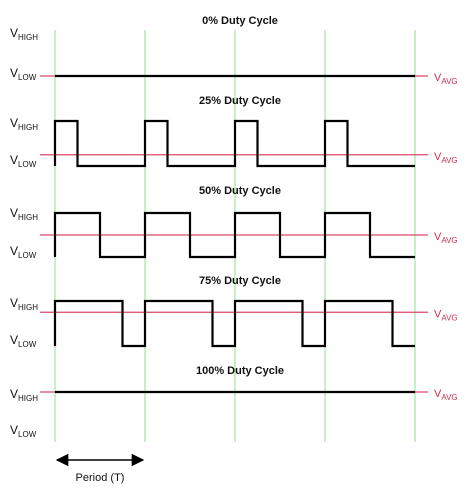  I want to click on waveform-title: 0% Duty Cycle, so click(240, 21).